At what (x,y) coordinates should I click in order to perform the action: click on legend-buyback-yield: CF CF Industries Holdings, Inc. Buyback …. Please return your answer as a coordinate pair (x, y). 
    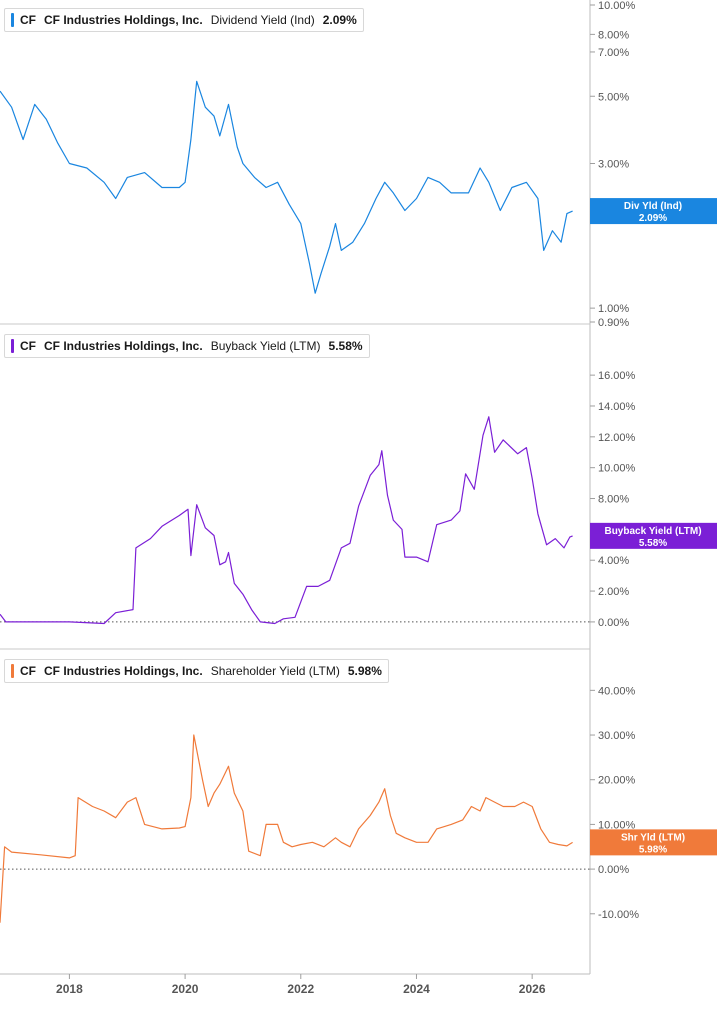
    Looking at the image, I should click on (187, 346).